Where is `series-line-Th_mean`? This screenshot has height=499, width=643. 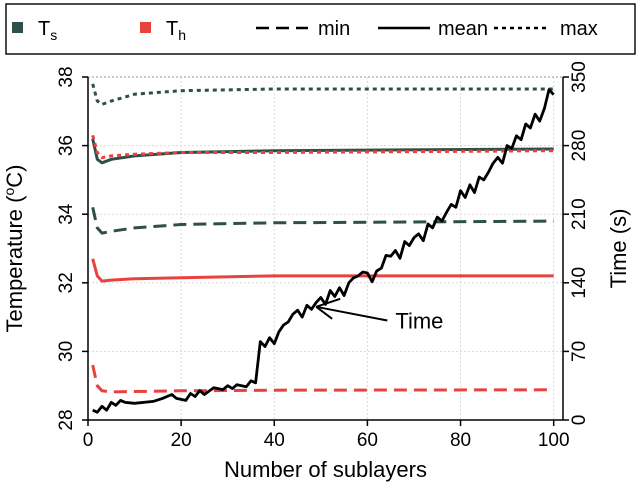 series-line-Th_mean is located at coordinates (322, 270).